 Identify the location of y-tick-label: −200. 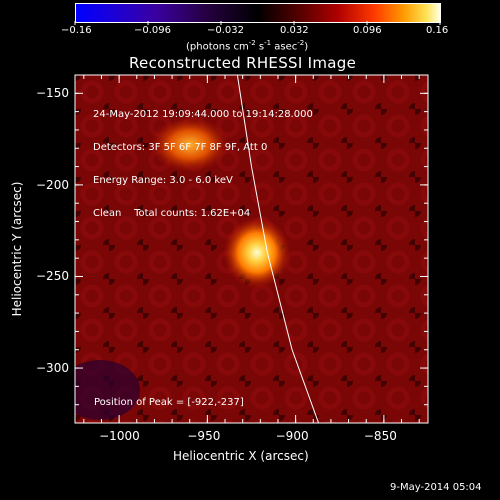
(52, 184).